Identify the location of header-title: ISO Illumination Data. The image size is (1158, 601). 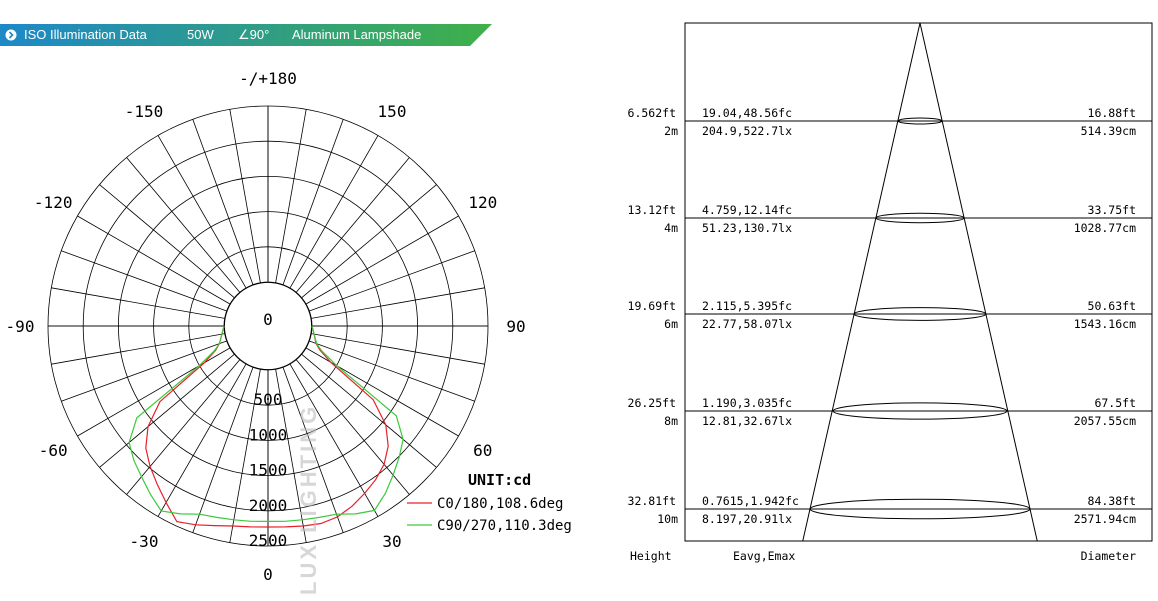
(85, 34).